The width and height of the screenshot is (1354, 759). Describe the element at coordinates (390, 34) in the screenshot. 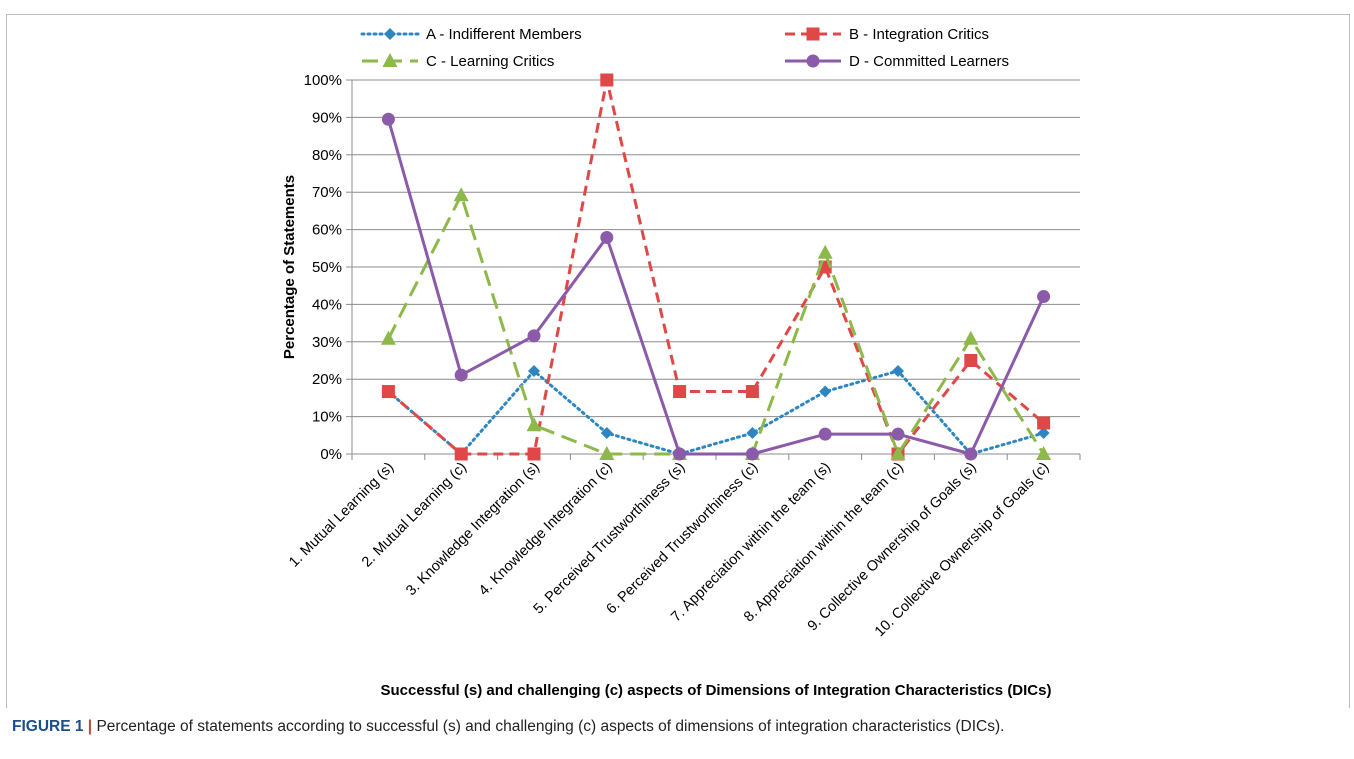

I see `legend-marker-diamond` at that location.